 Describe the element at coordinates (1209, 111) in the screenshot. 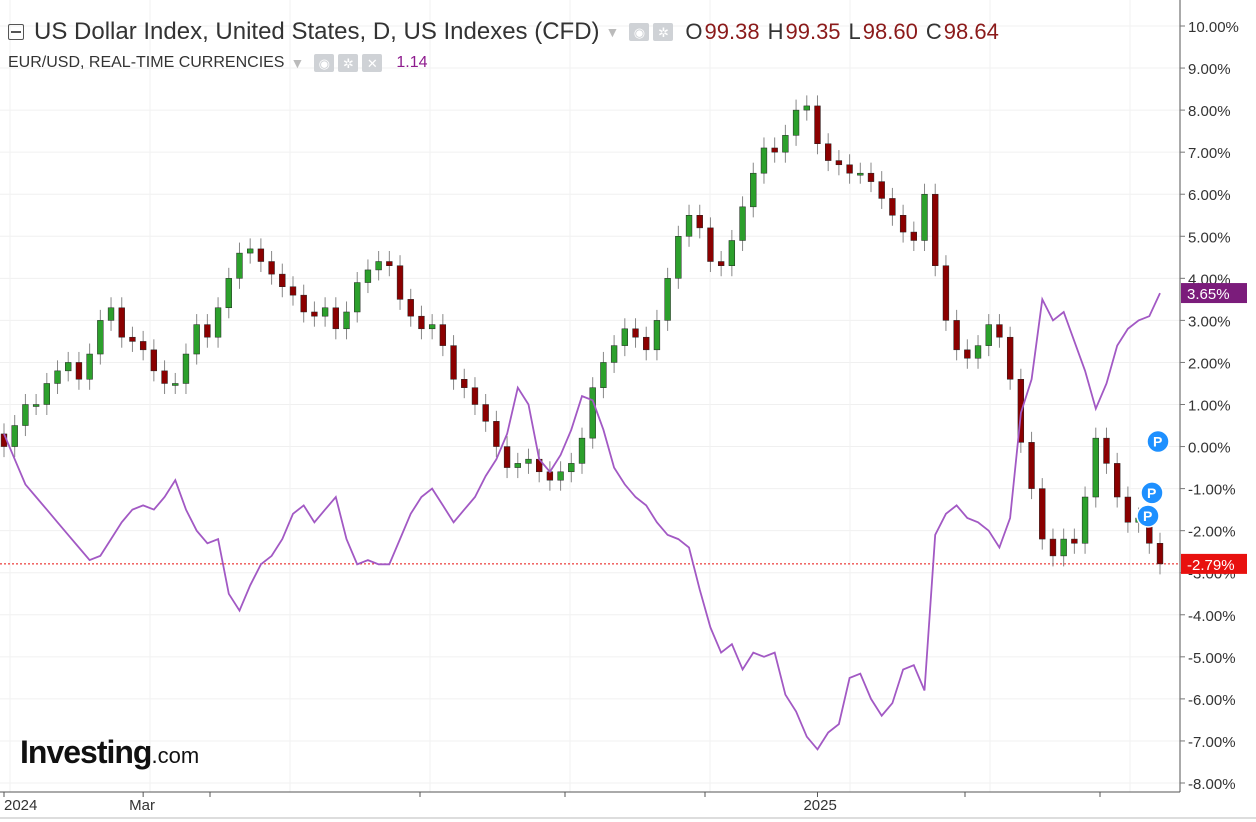

I see `y-tick-label: 8.00%` at that location.